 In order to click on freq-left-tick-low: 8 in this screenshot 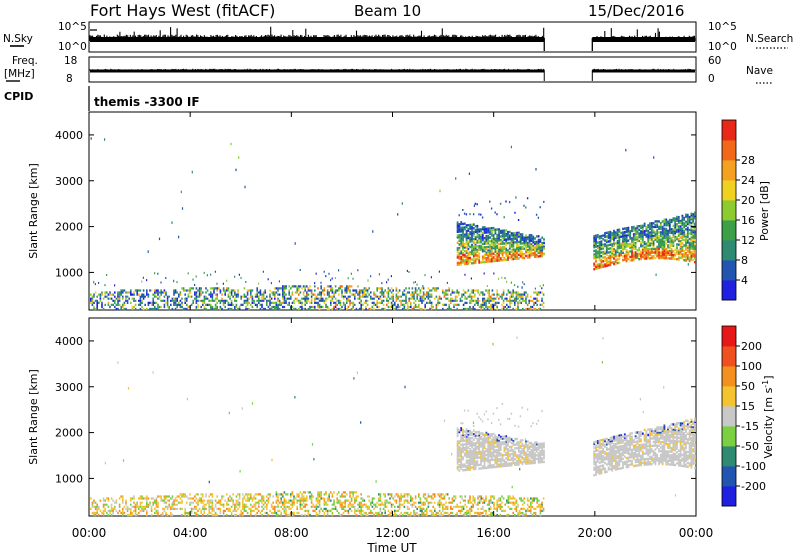, I will do `click(69, 79)`.